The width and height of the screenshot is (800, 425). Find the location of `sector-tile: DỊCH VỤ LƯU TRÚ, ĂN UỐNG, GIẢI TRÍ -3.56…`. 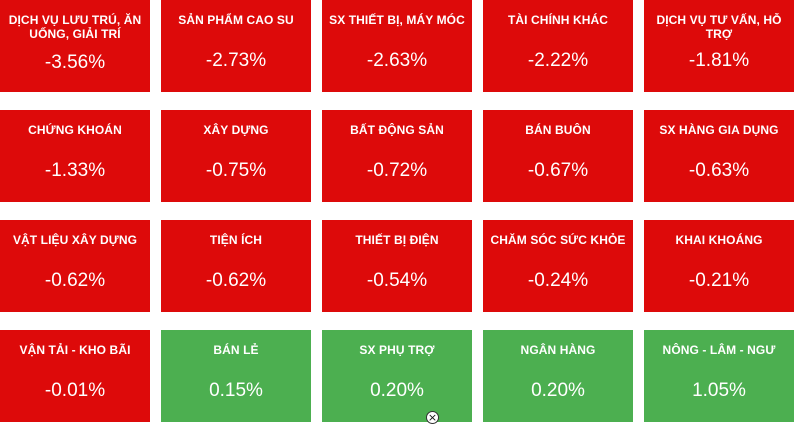

sector-tile: DỊCH VỤ LƯU TRÚ, ĂN UỐNG, GIẢI TRÍ -3.56… is located at coordinates (75, 46).